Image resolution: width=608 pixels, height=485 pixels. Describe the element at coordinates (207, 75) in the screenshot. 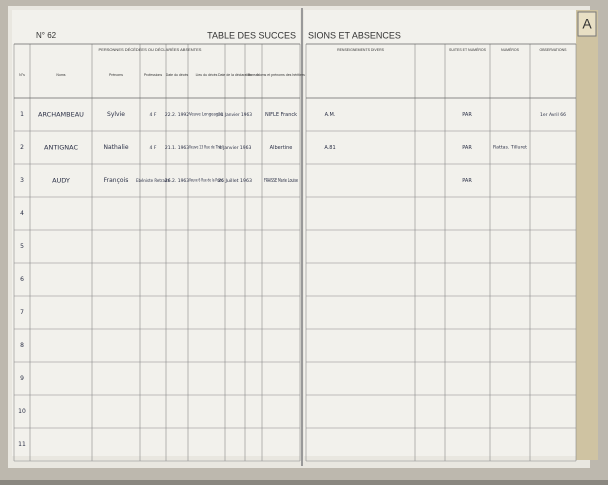

I see `column-header: Lieu du décès` at that location.